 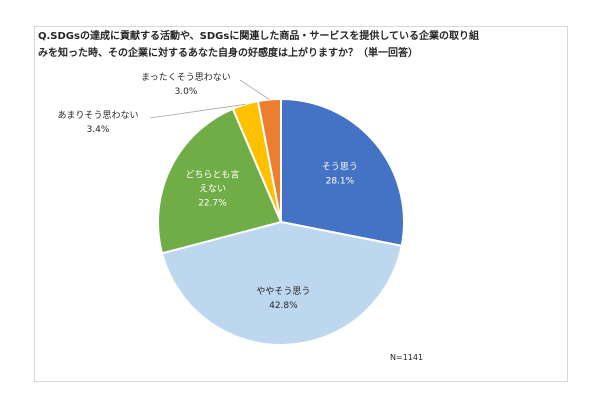 I want to click on slice-category-label-1: そう思う, so click(x=340, y=167).